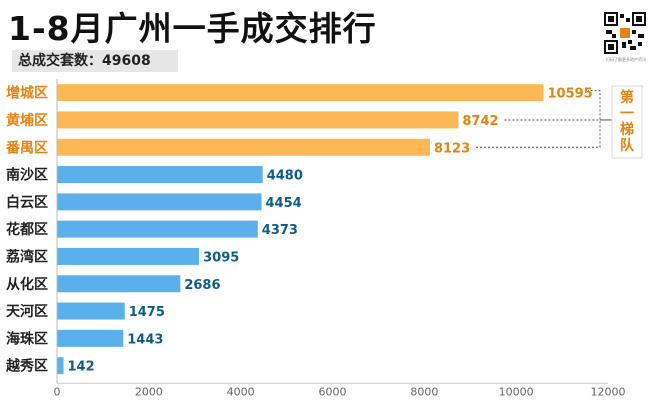  Describe the element at coordinates (627, 97) in the screenshot. I see `tier-annotation-text: 第` at that location.